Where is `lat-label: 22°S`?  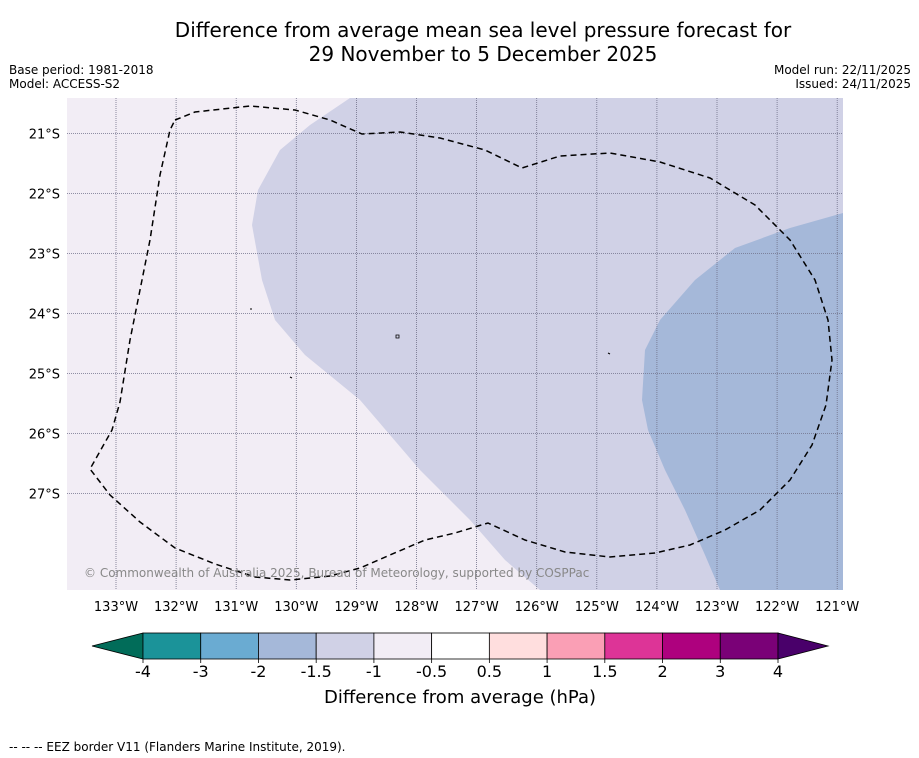
lat-label: 22°S is located at coordinates (44, 195).